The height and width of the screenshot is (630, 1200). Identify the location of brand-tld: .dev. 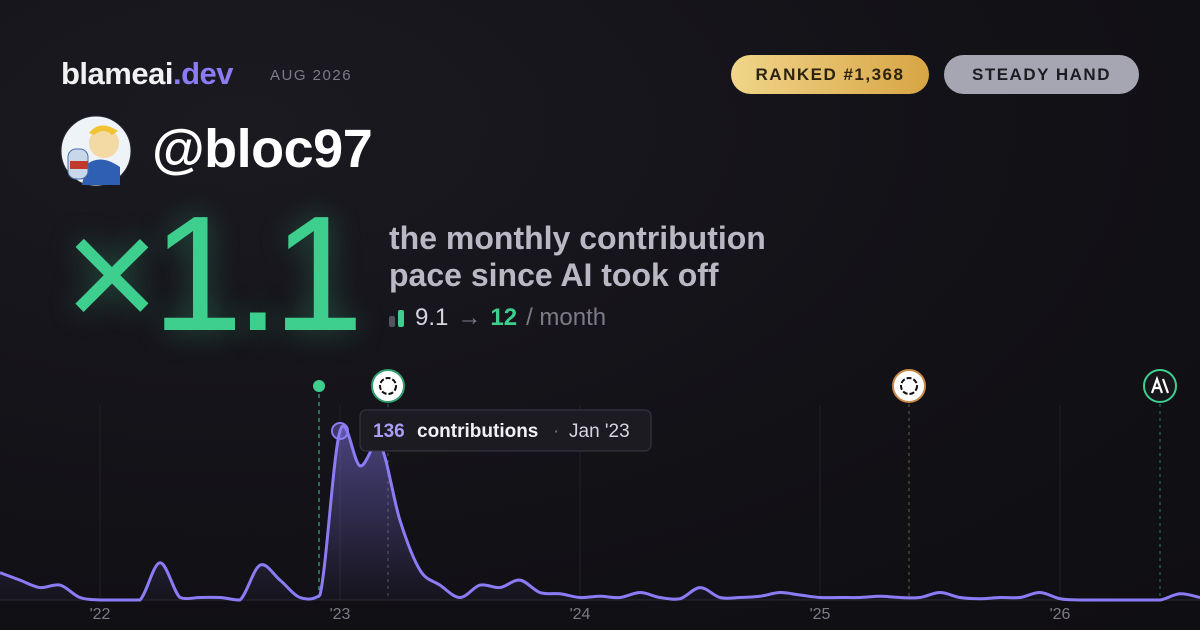
(203, 73).